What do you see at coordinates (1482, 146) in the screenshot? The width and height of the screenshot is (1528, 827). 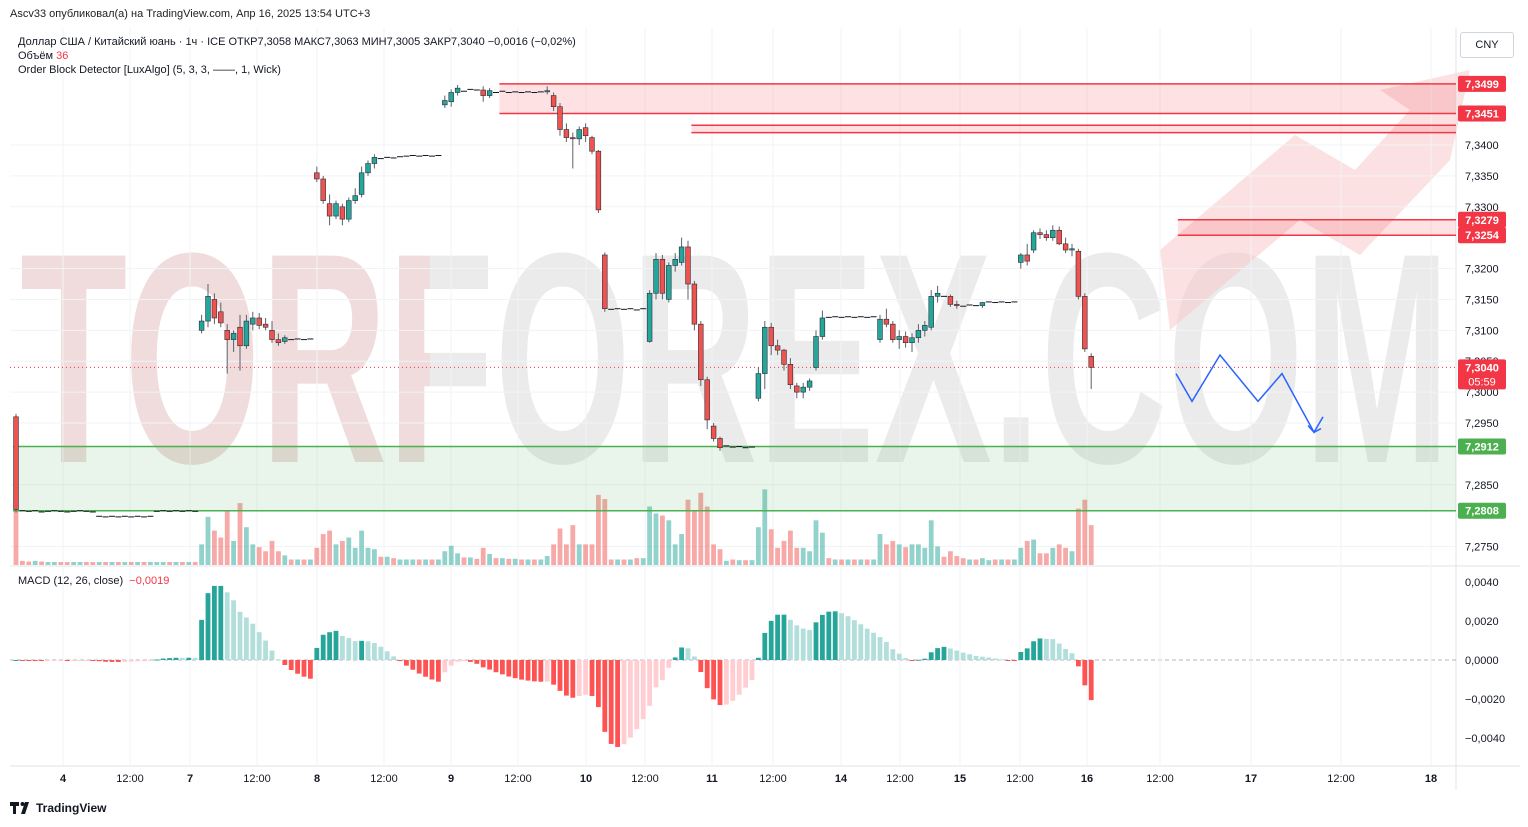 I see `price-tick-label: 7,3400` at bounding box center [1482, 146].